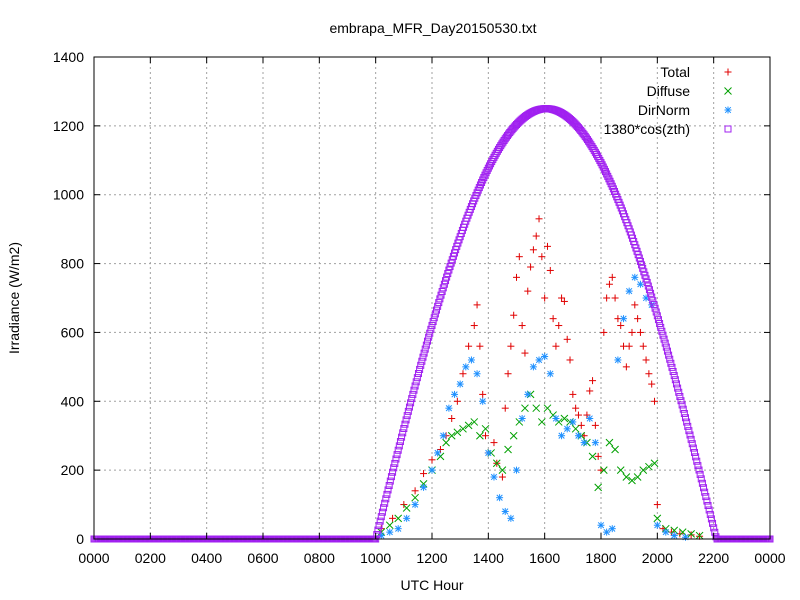 This screenshot has width=800, height=600. I want to click on x-tick-label: 1800, so click(600, 558).